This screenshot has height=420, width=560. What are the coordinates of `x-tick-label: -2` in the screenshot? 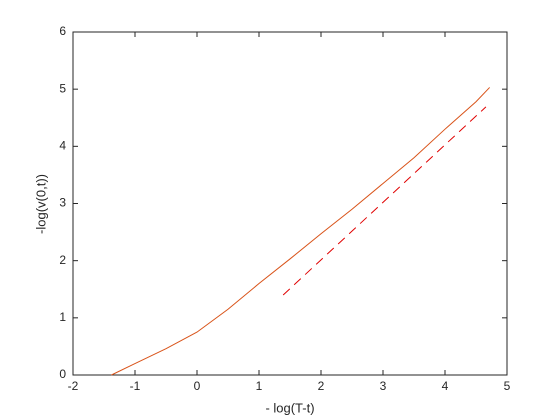 It's located at (73, 386).